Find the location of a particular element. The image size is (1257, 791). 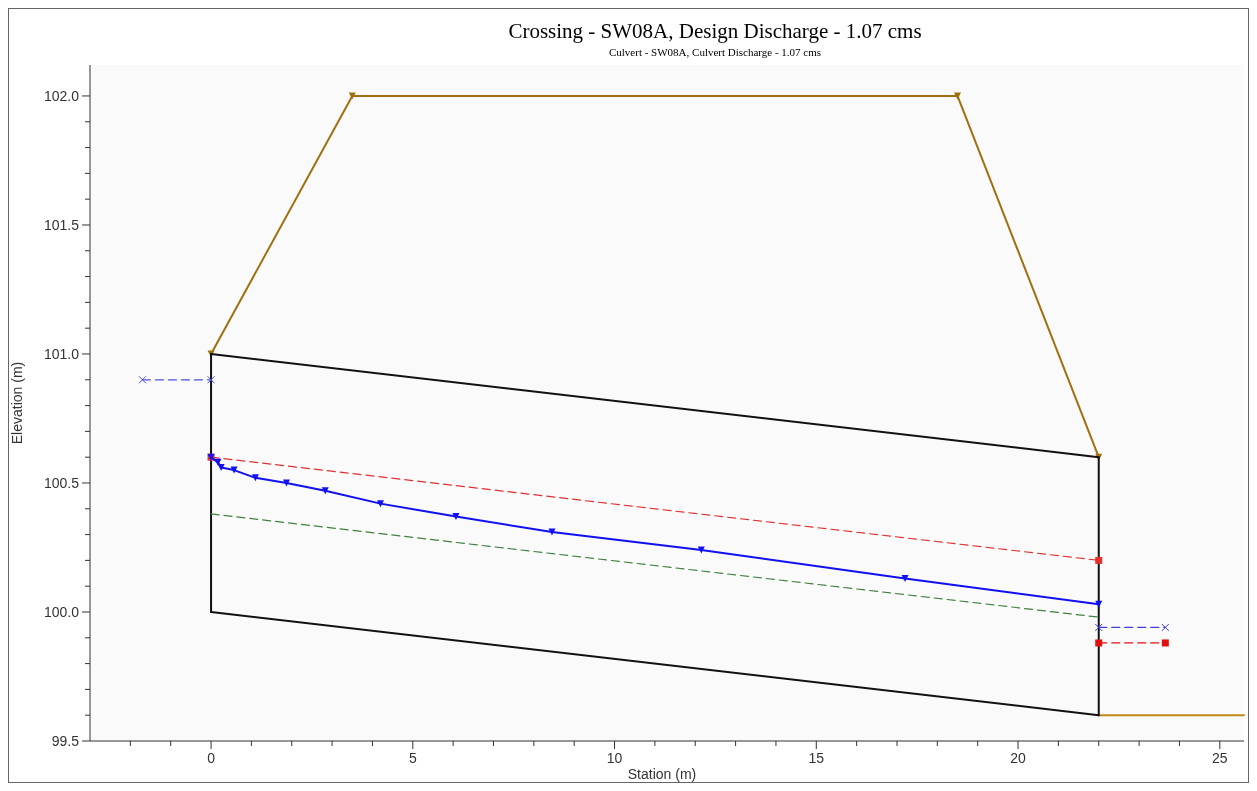

y-tick-label: 101.0 is located at coordinates (61, 353).